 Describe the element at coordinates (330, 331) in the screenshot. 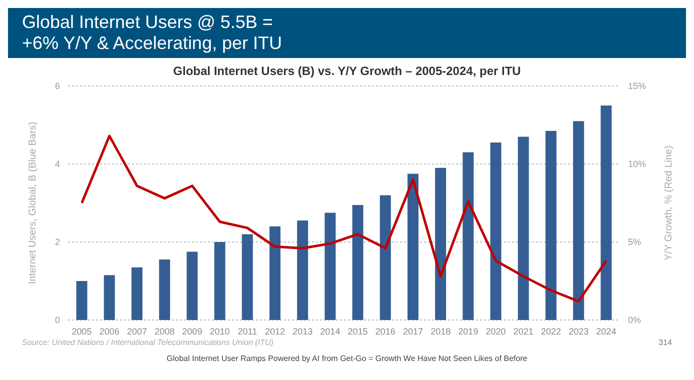

I see `x-tick-label: 2014` at that location.